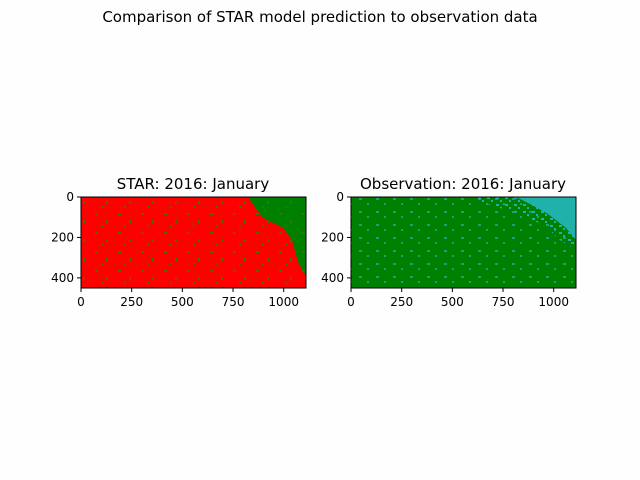 The image size is (640, 480). What do you see at coordinates (332, 278) in the screenshot?
I see `obs-y-tick-label: 400` at bounding box center [332, 278].